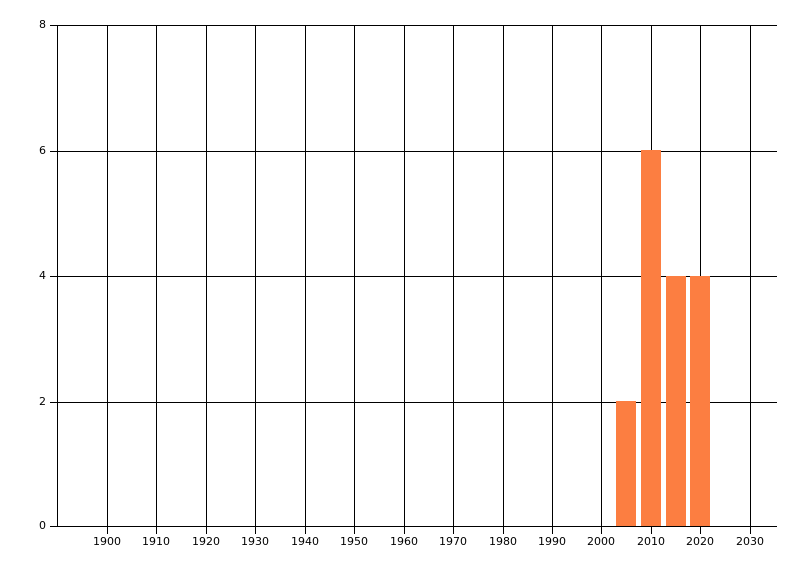  I want to click on x-tick-1970, so click(453, 530).